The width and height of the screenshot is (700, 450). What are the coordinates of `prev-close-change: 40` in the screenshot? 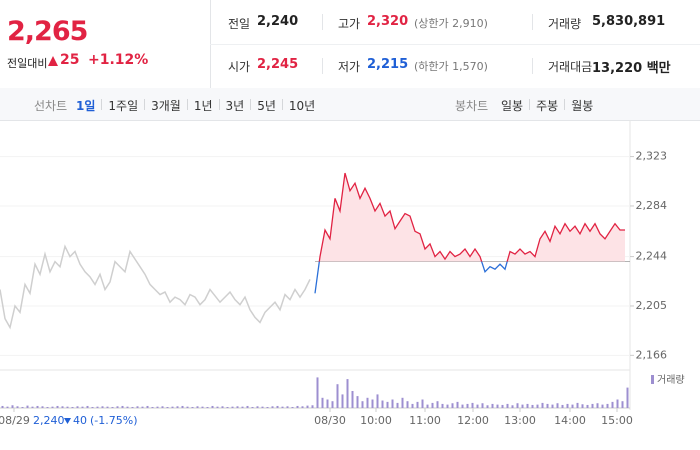 It's located at (80, 420).